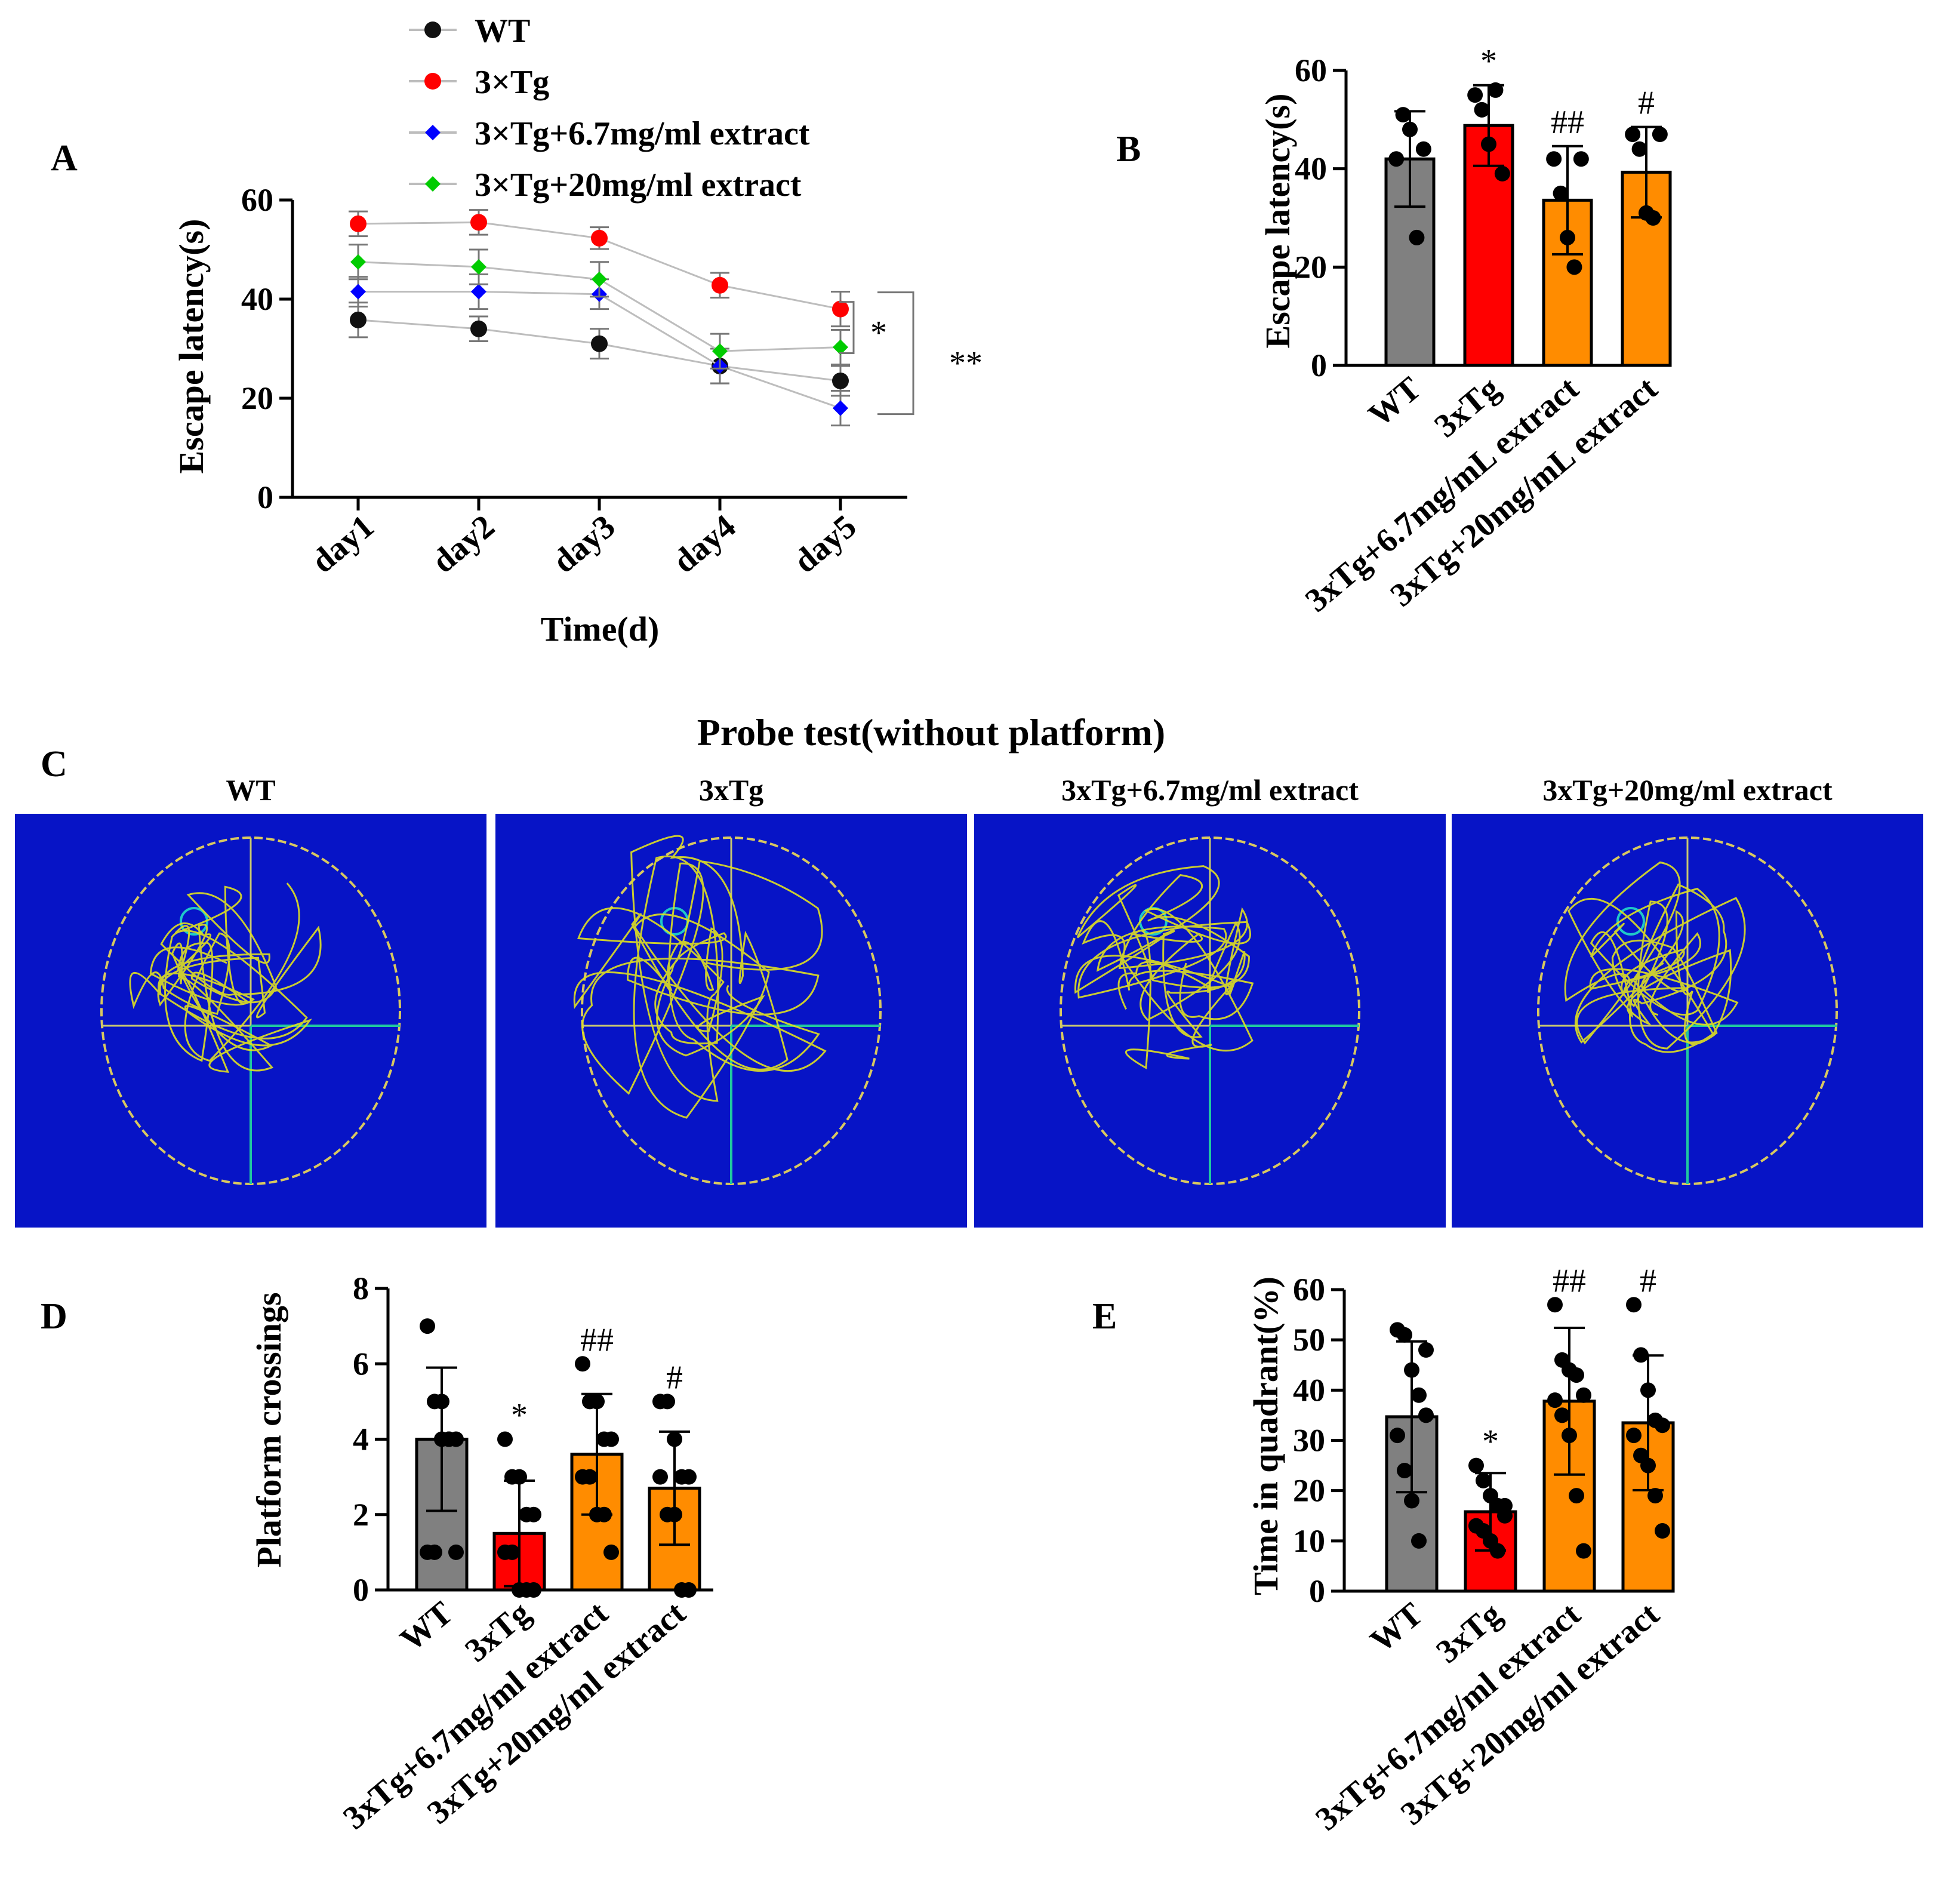 This screenshot has width=1934, height=1904. Describe the element at coordinates (479, 82) in the screenshot. I see `legend-item: 3×Tg` at that location.